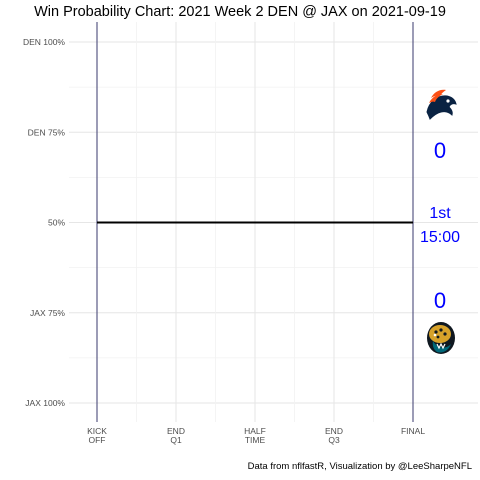 The height and width of the screenshot is (480, 480). Describe the element at coordinates (56, 223) in the screenshot. I see `y-tick-label: 50%` at that location.